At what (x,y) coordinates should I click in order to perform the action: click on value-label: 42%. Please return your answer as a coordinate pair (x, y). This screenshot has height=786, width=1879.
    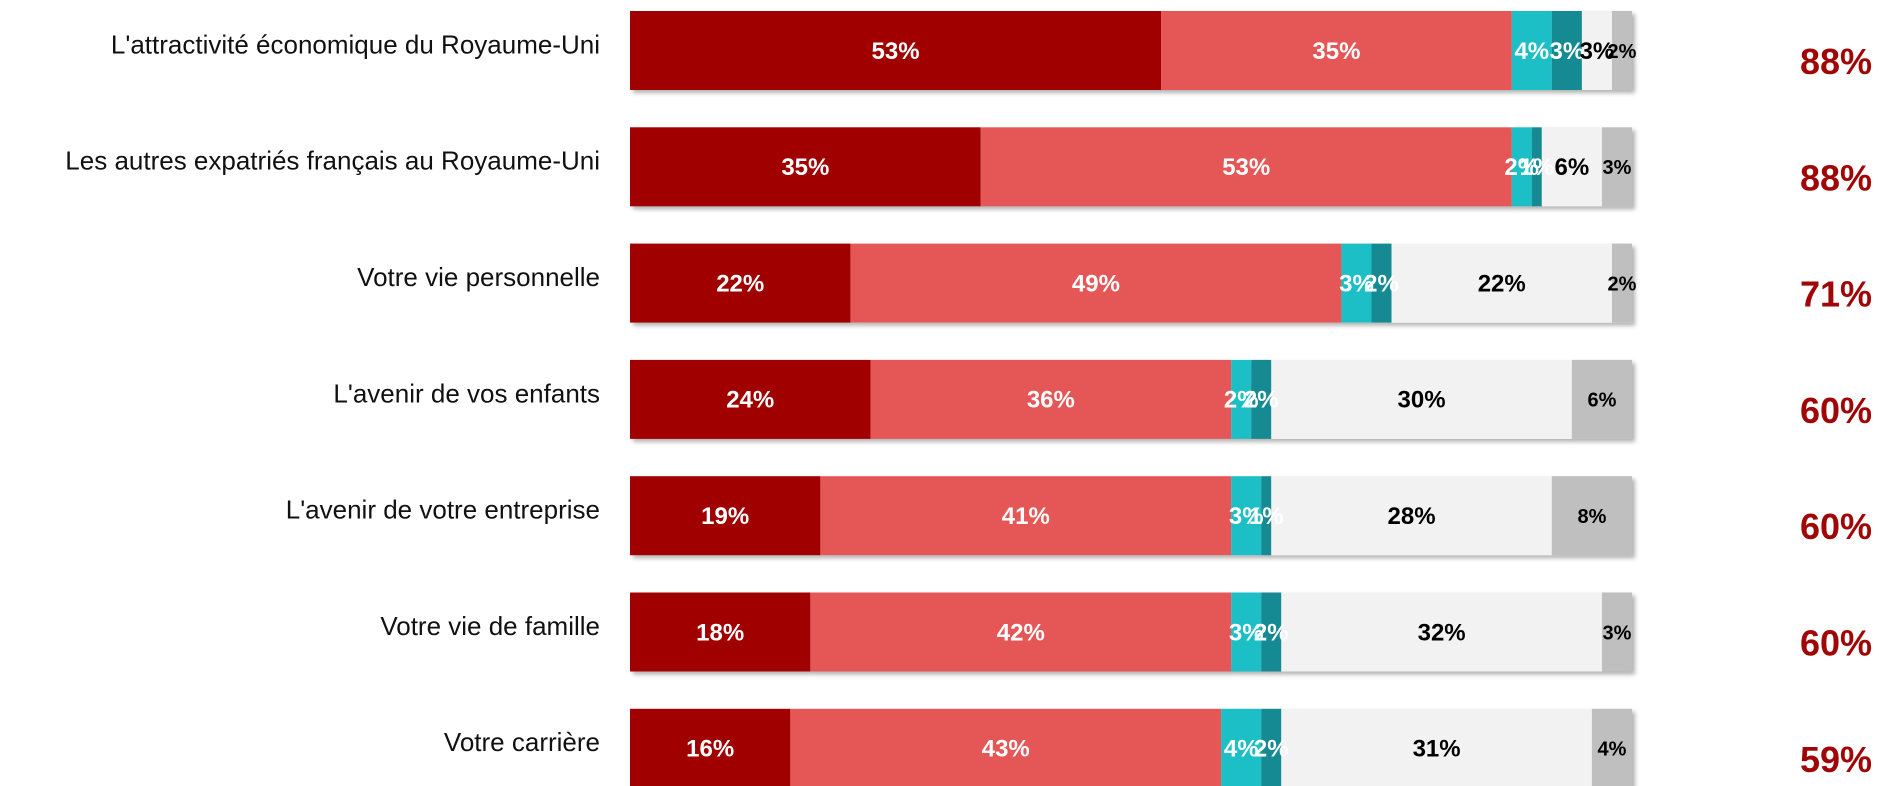
    Looking at the image, I should click on (1021, 632).